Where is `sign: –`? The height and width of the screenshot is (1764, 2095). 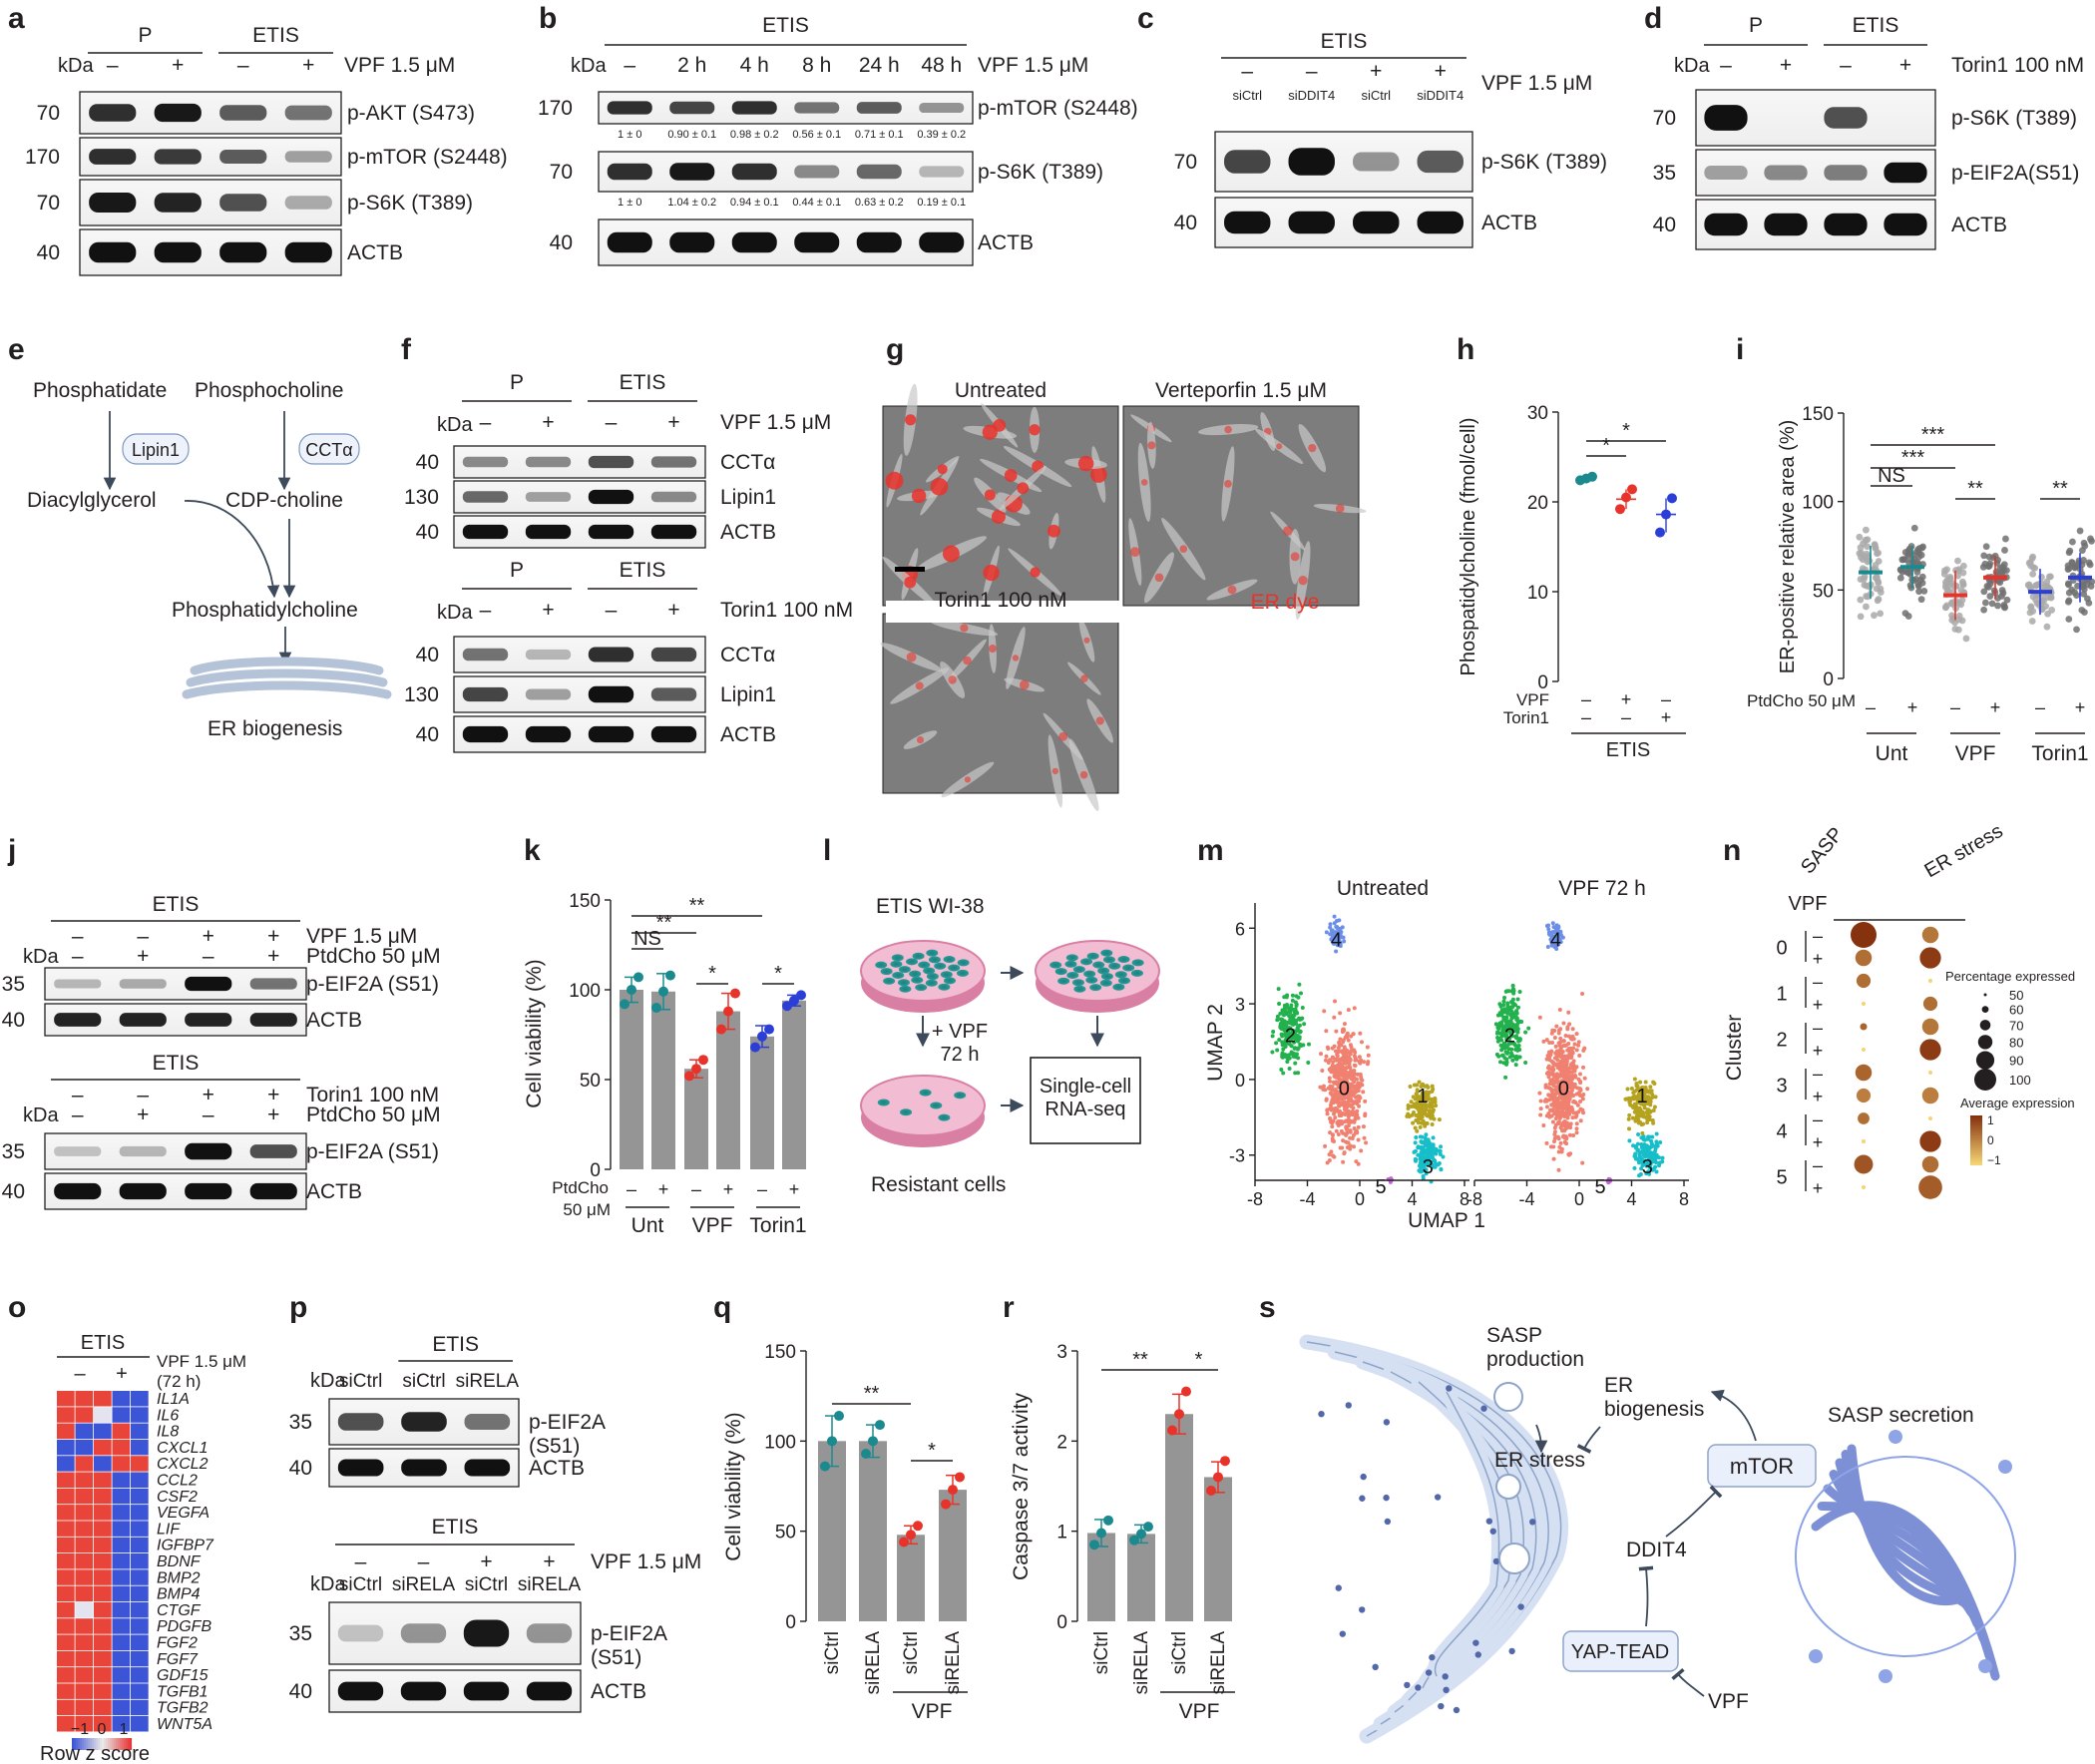 sign: – is located at coordinates (1818, 1119).